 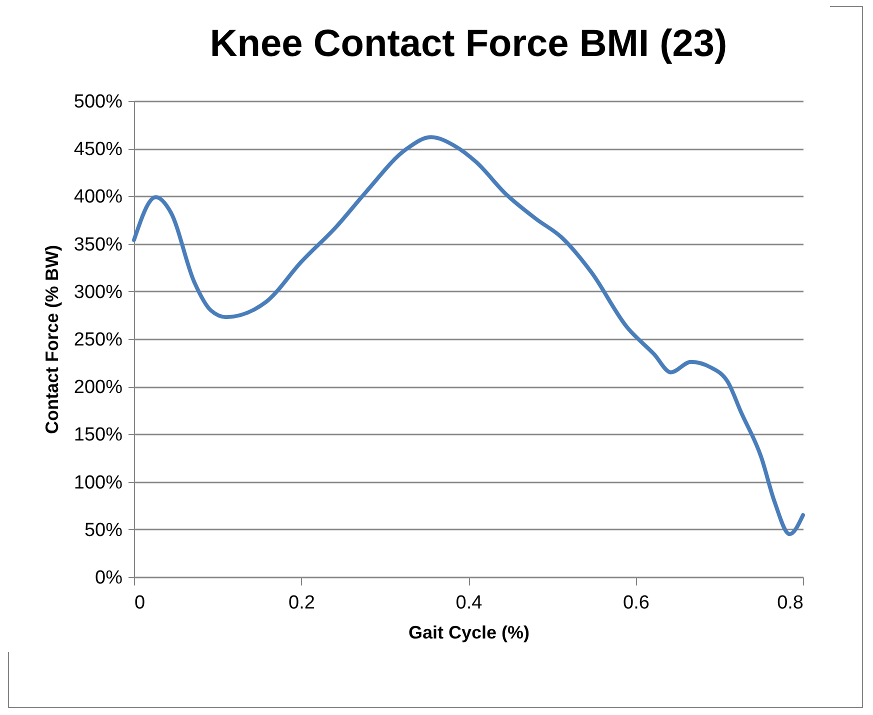 What do you see at coordinates (98, 483) in the screenshot?
I see `y-tick-label: 100%` at bounding box center [98, 483].